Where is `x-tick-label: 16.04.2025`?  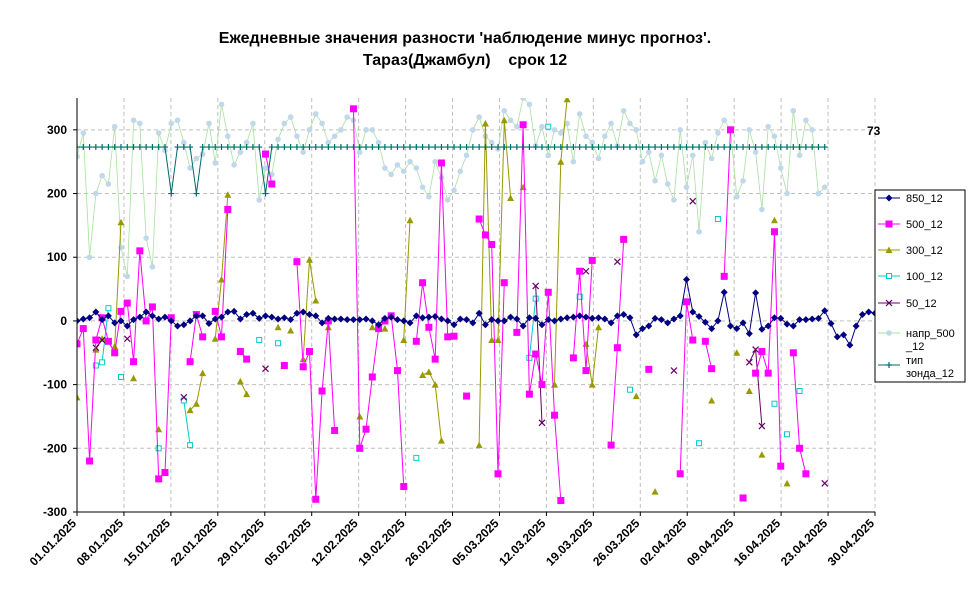 x-tick-label: 16.04.2025 is located at coordinates (757, 542).